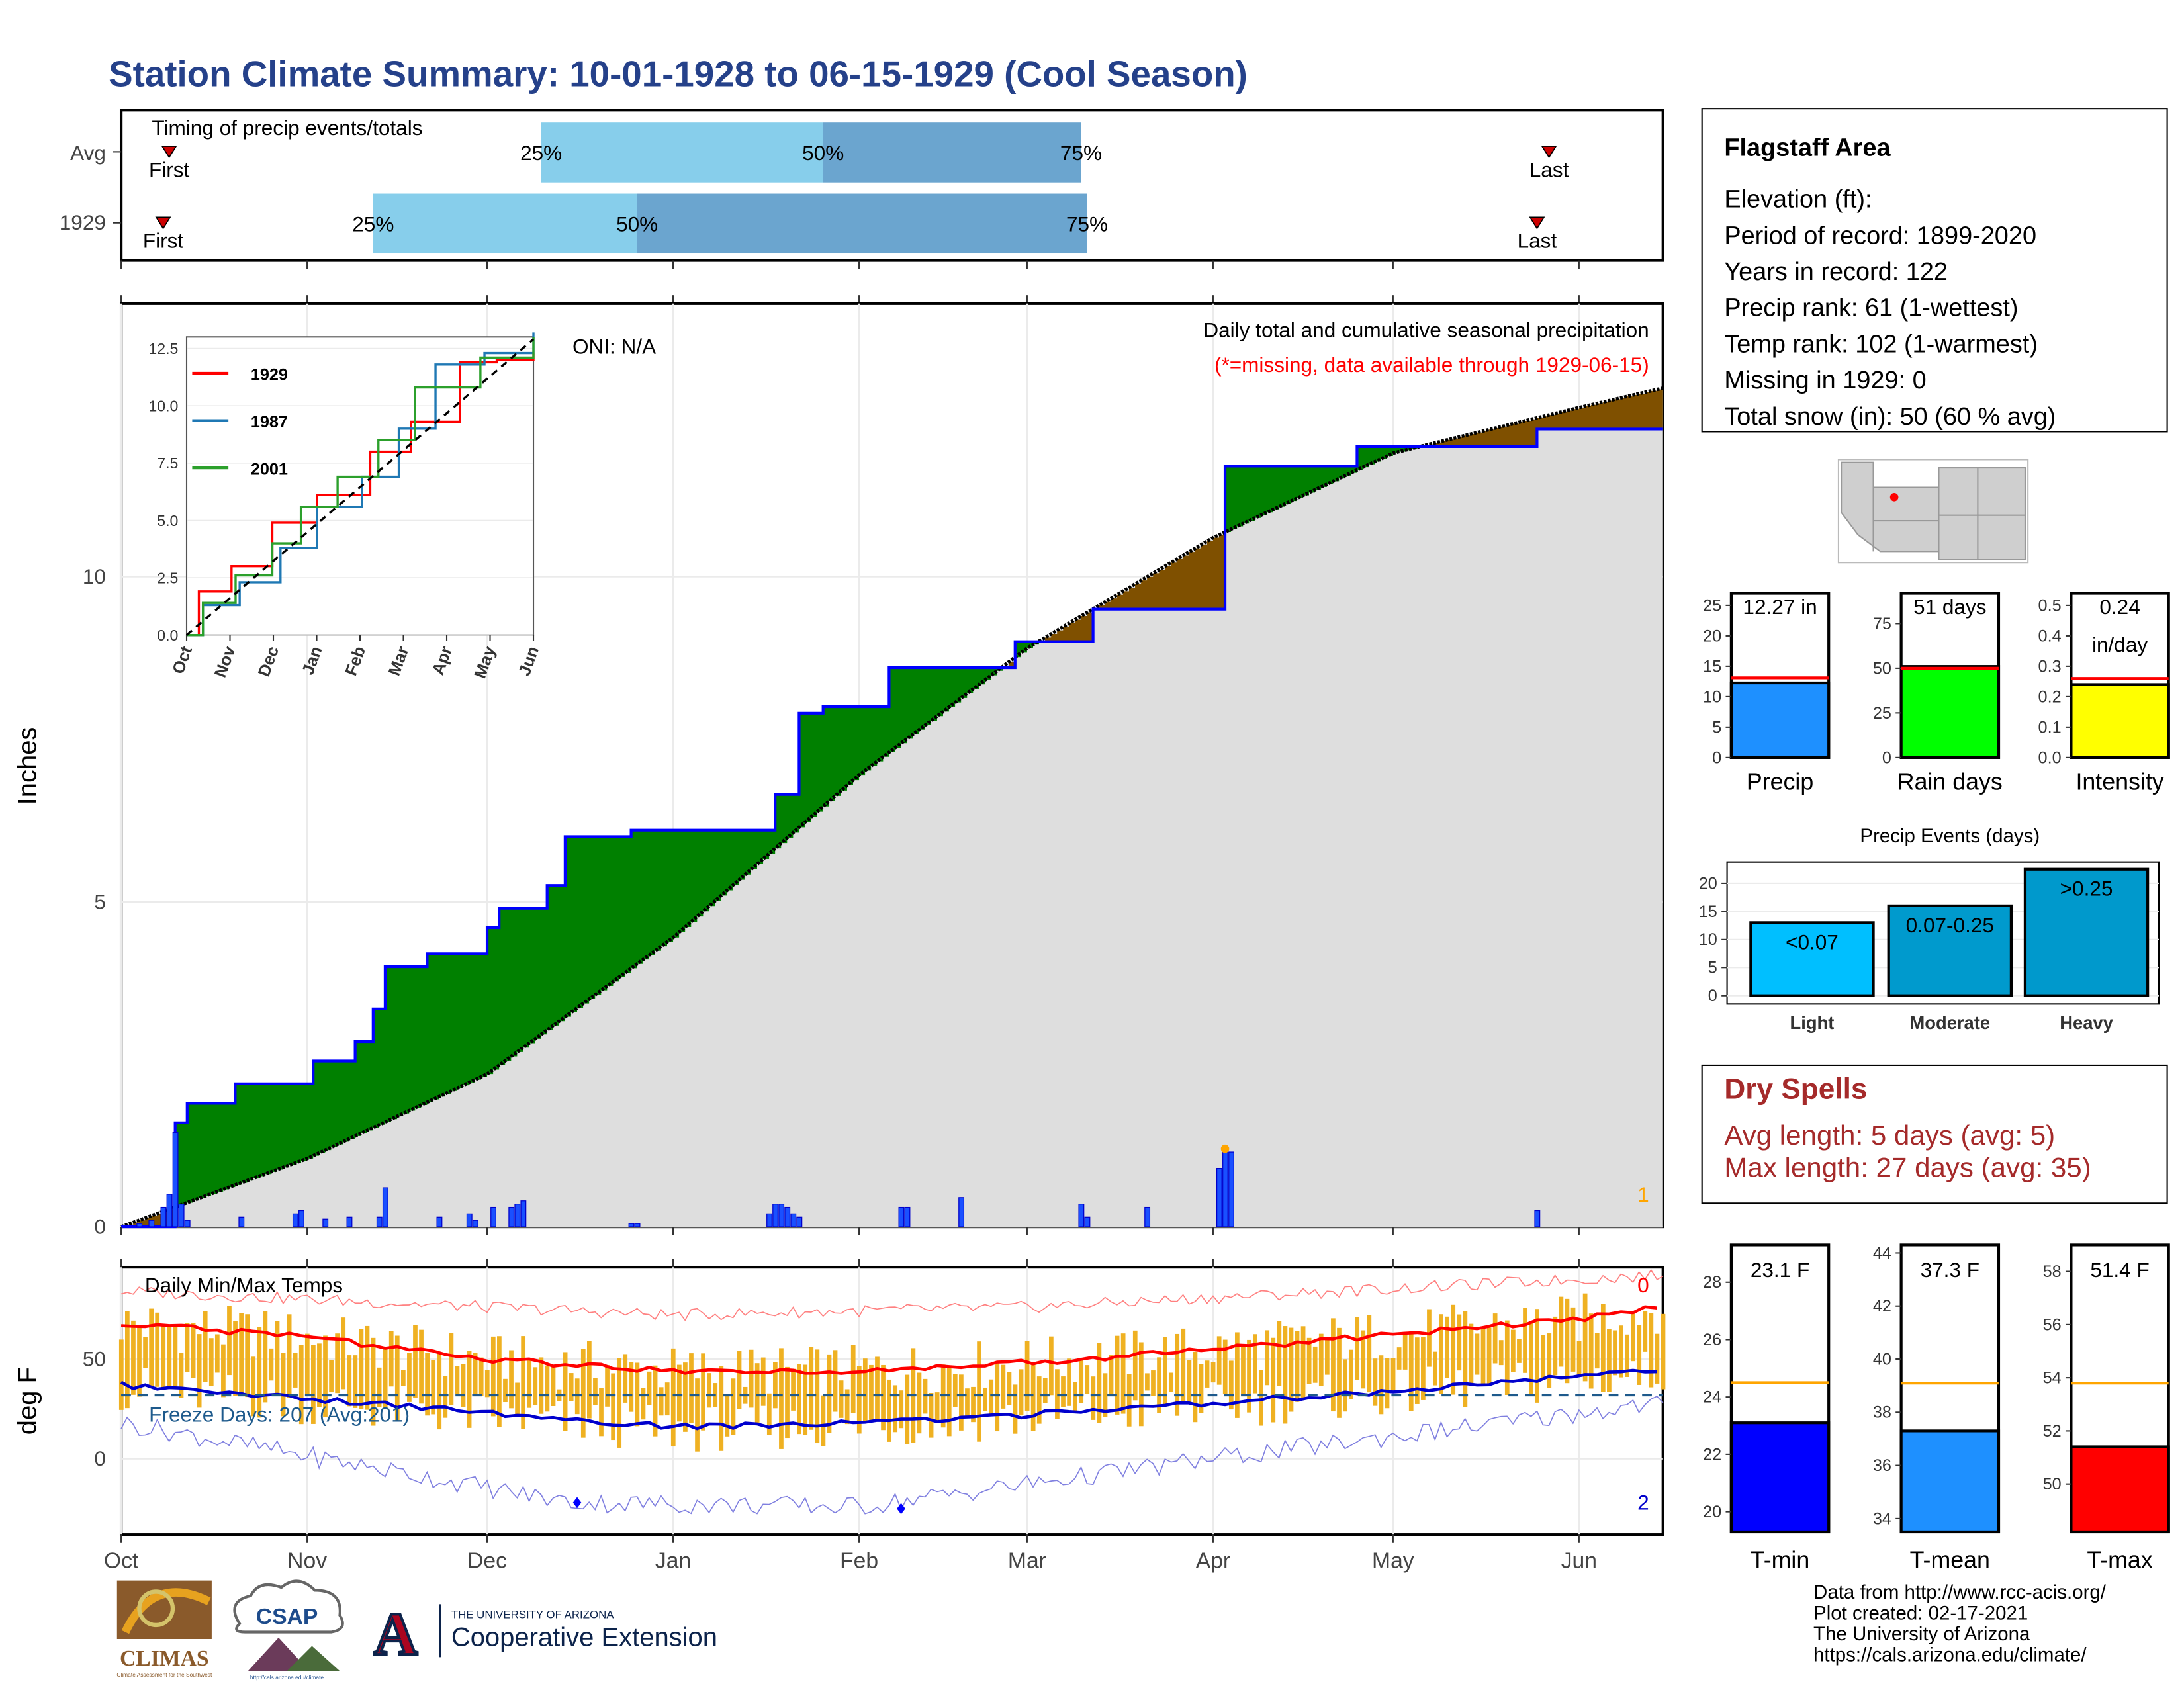  What do you see at coordinates (1780, 1560) in the screenshot?
I see `temp-bar-label: T-min` at bounding box center [1780, 1560].